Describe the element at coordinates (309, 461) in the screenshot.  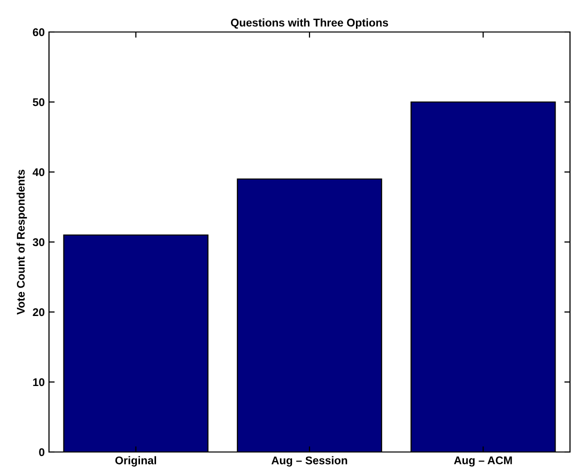
I see `x-tick-label: Aug – Session` at that location.